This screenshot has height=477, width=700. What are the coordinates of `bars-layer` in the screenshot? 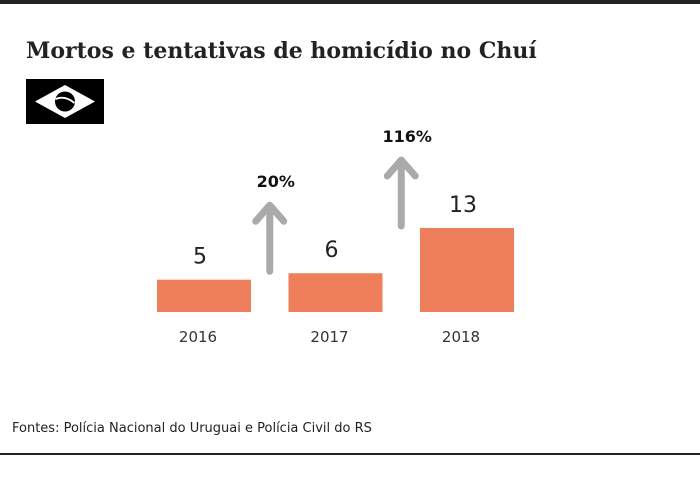 It's located at (335, 270).